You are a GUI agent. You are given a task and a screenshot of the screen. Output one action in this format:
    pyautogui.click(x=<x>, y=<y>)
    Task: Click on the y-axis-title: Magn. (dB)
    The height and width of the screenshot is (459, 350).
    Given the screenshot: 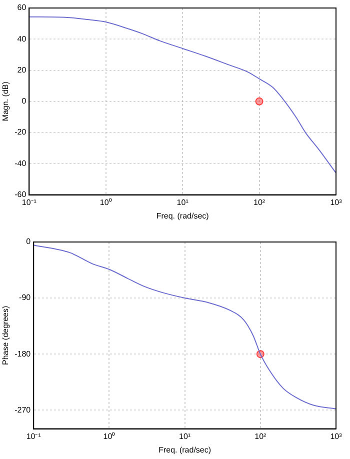 What is the action you would take?
    pyautogui.click(x=5, y=101)
    